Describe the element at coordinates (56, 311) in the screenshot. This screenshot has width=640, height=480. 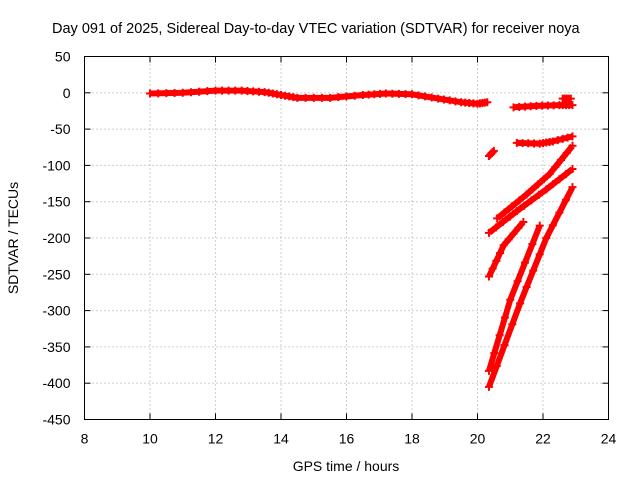
I see `y-tick-label: -300` at that location.